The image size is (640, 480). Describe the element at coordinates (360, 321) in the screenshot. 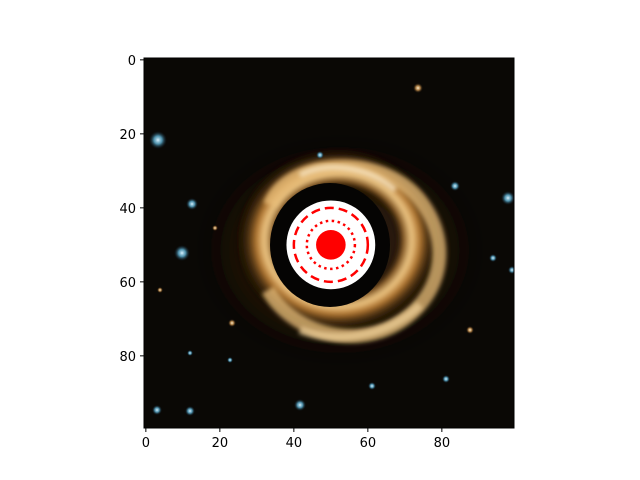

I see `einstein-ring-lower-highlight` at that location.